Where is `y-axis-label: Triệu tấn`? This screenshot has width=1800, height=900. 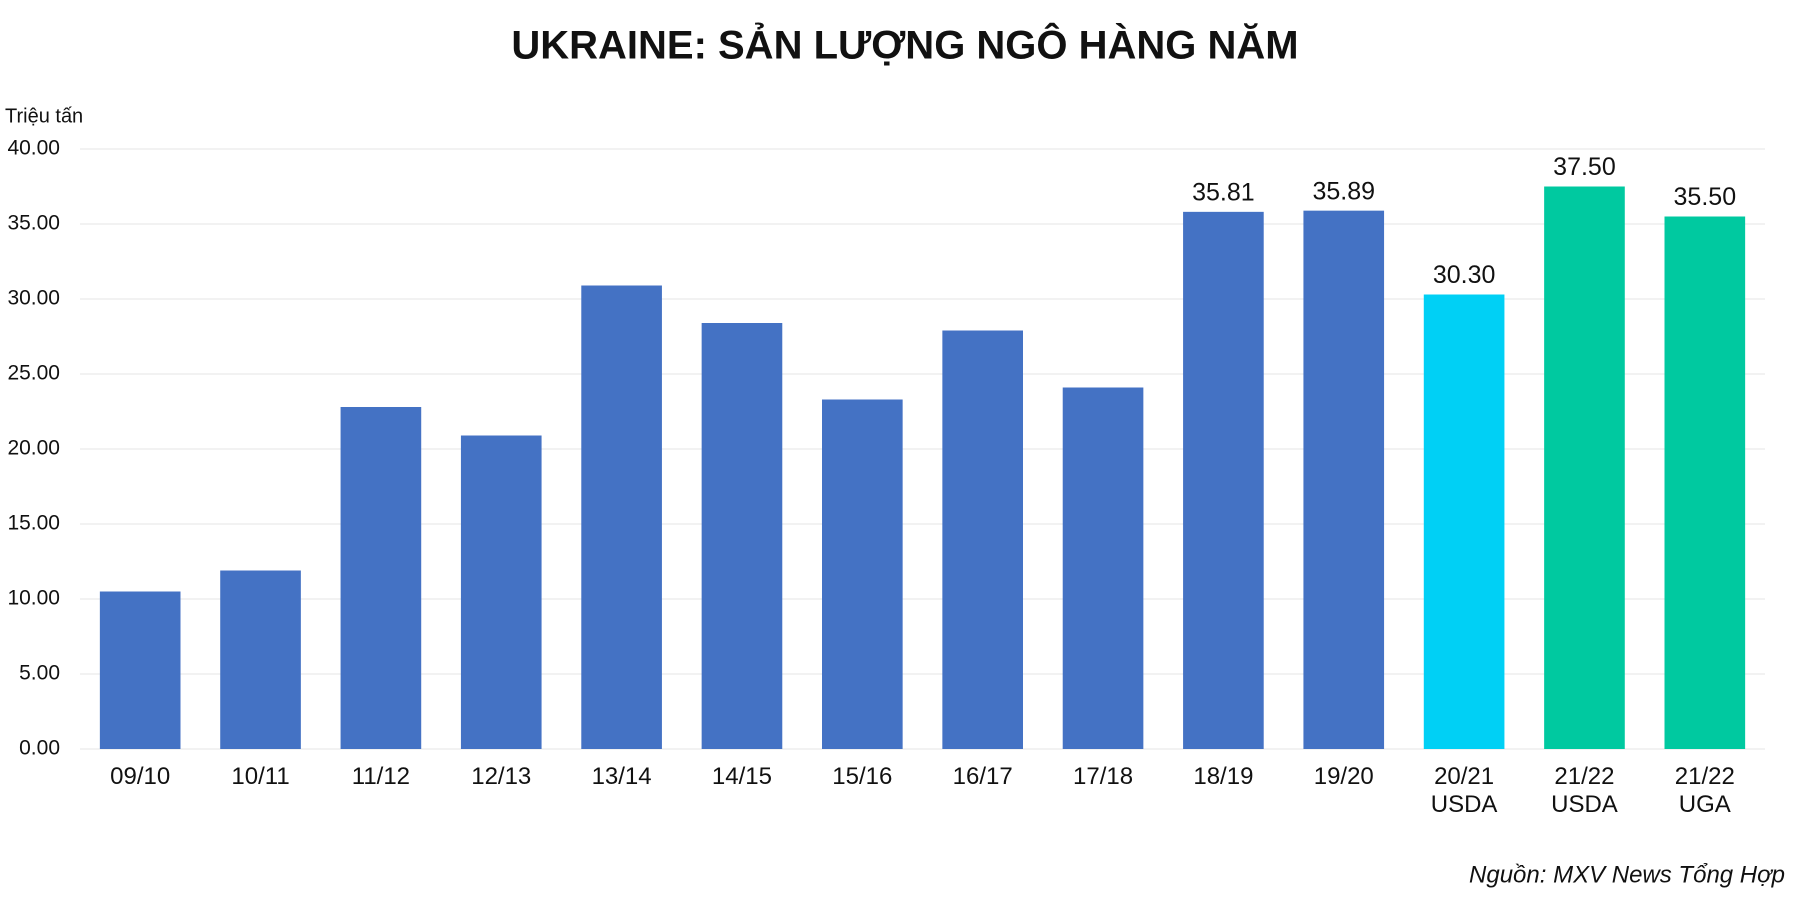 y-axis-label: Triệu tấn is located at coordinates (44, 116).